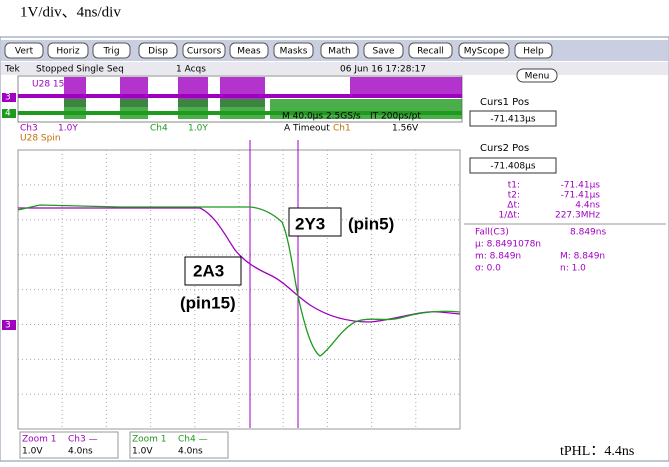  I want to click on menu-label: Disp, so click(158, 52).